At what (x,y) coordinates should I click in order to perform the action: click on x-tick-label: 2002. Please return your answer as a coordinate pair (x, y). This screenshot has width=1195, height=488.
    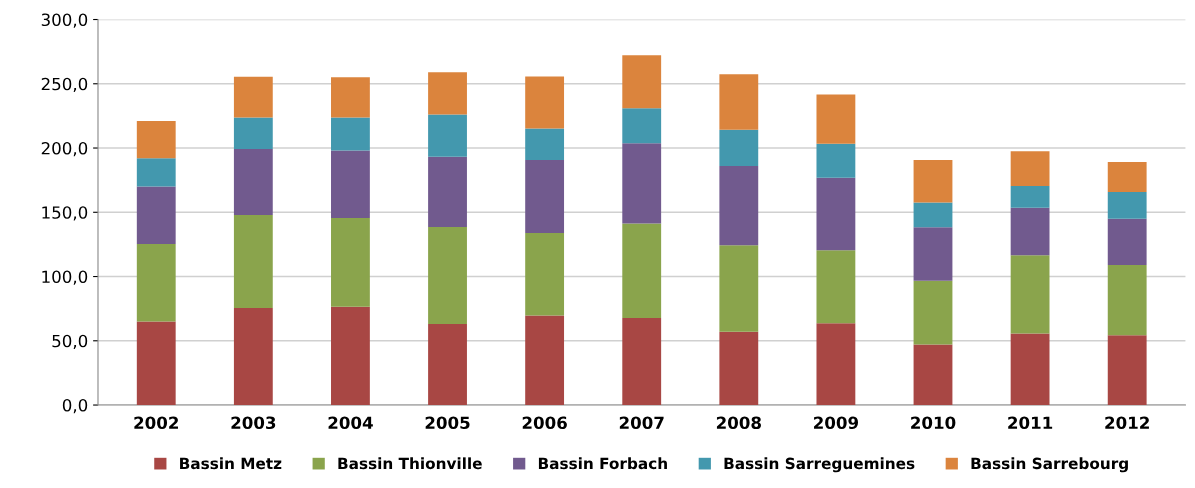
    Looking at the image, I should click on (156, 423).